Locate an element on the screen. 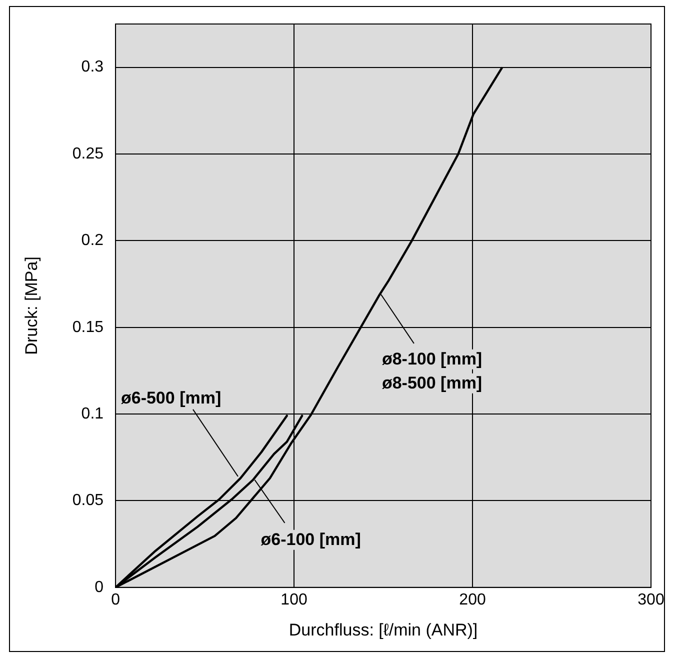 This screenshot has width=675, height=655. y-tick-label: 0.1 is located at coordinates (92, 413).